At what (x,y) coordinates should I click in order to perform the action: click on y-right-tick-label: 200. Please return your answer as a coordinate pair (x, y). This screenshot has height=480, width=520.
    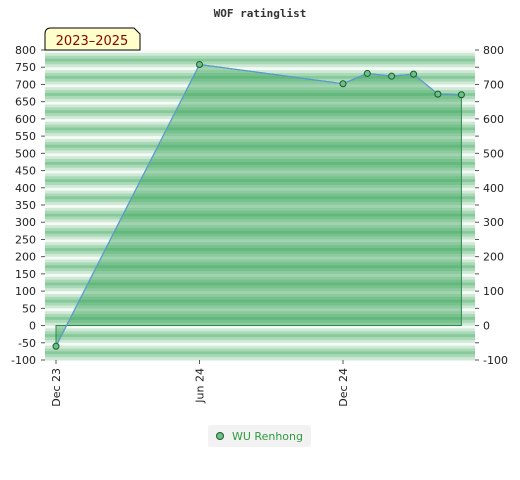
    Looking at the image, I should click on (493, 257).